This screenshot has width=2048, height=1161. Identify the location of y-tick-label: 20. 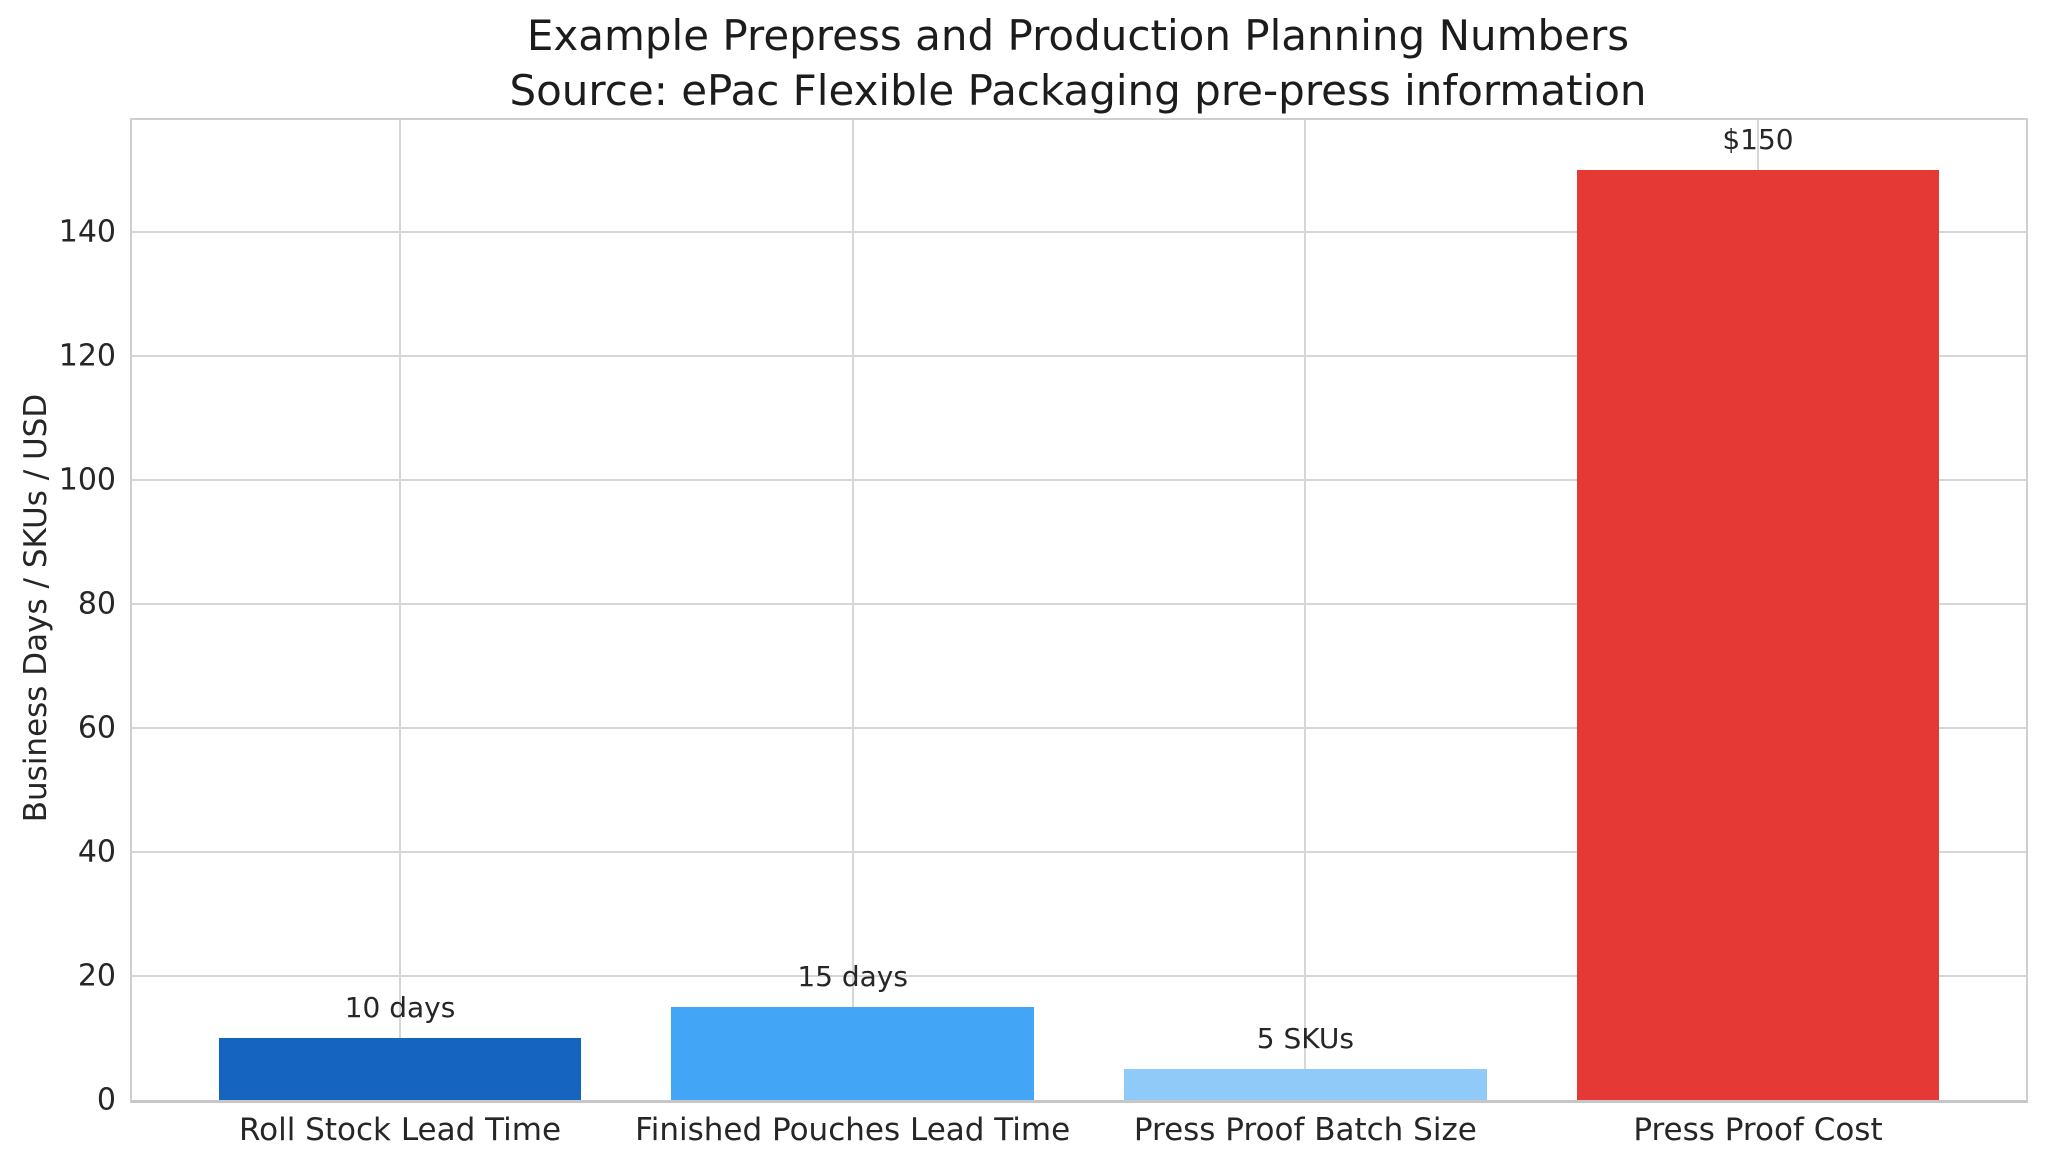
(96, 976).